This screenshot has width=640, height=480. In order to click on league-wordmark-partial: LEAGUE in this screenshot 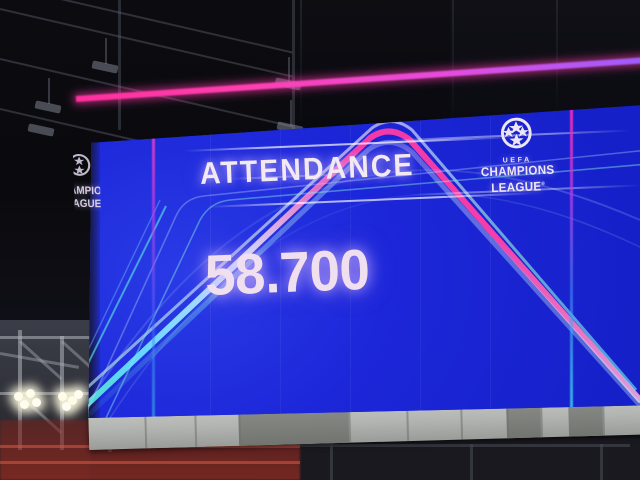, I will do `click(87, 204)`.